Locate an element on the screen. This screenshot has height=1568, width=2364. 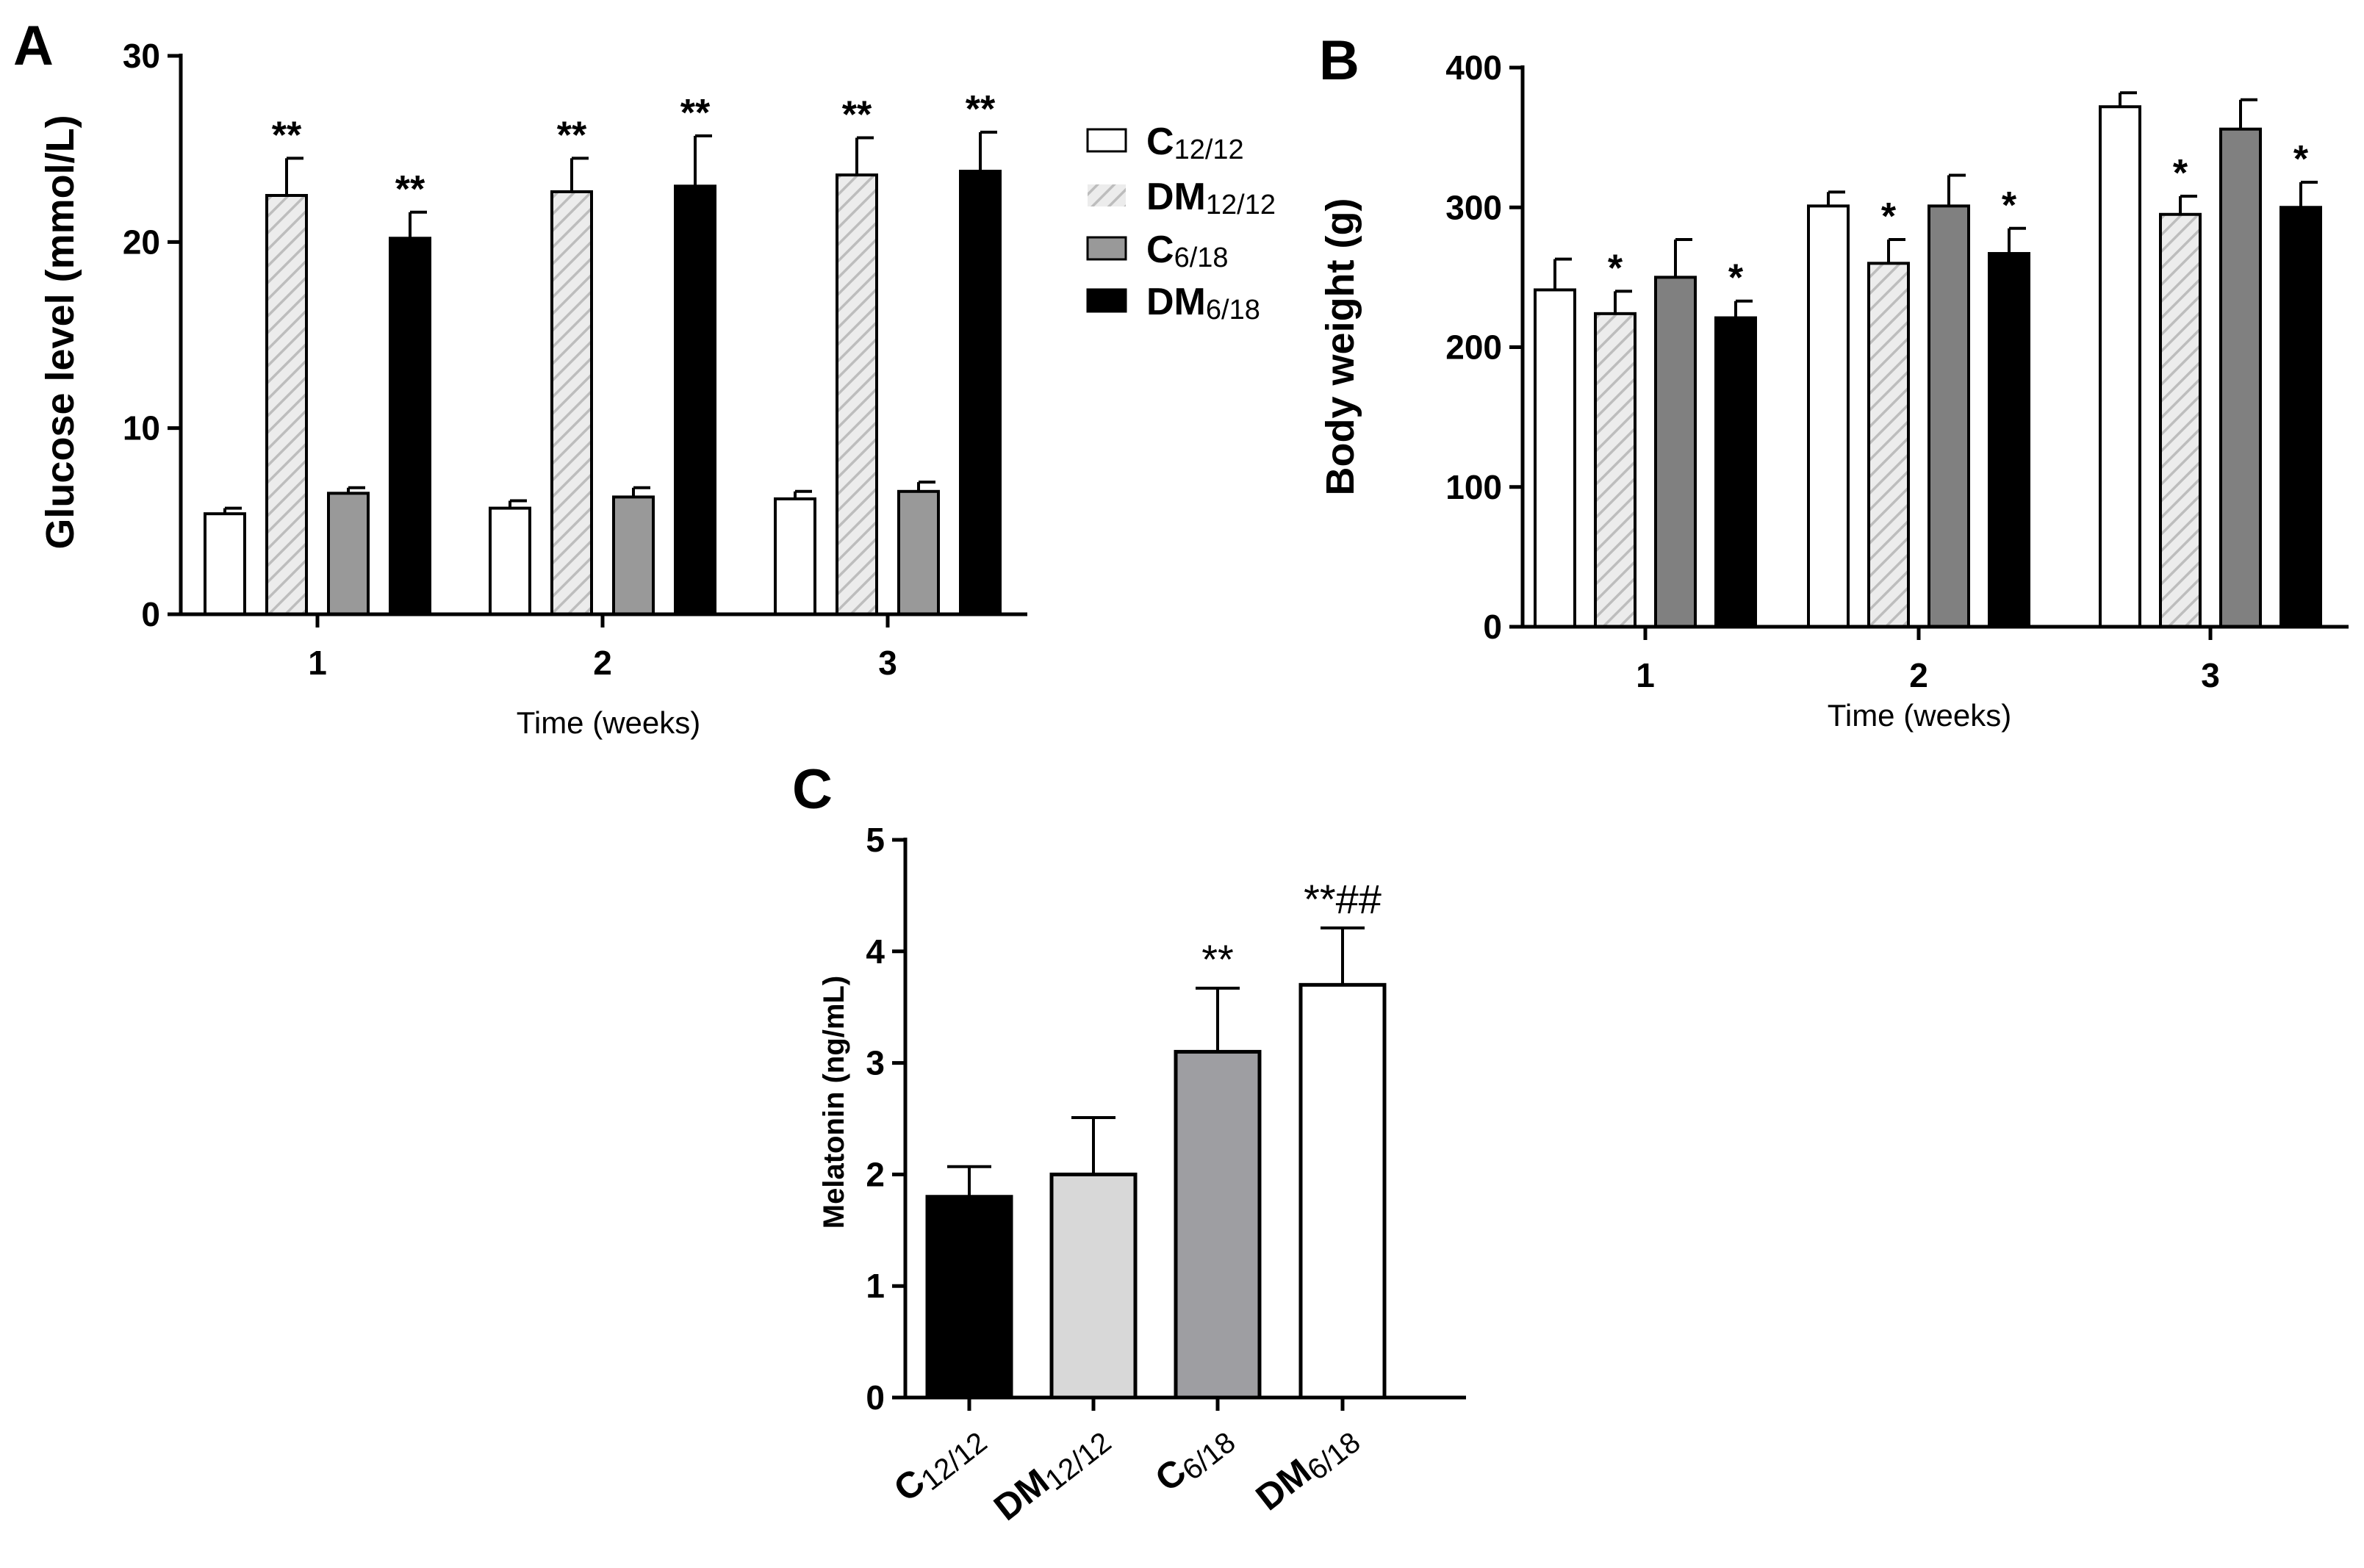
panel-c-x-tick-label-c6-18: C6/18 is located at coordinates (1194, 1460).